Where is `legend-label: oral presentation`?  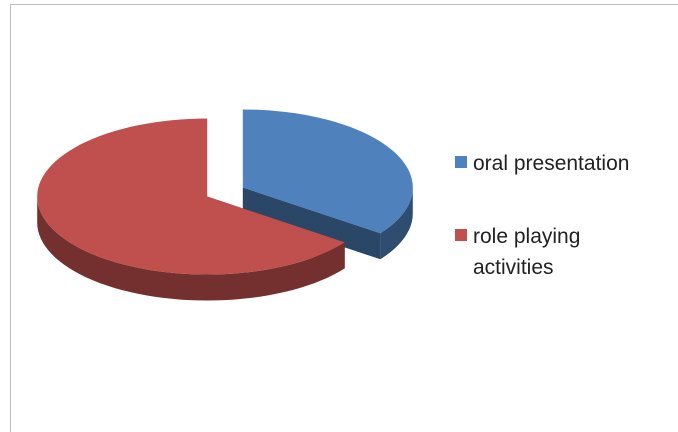
legend-label: oral presentation is located at coordinates (551, 163).